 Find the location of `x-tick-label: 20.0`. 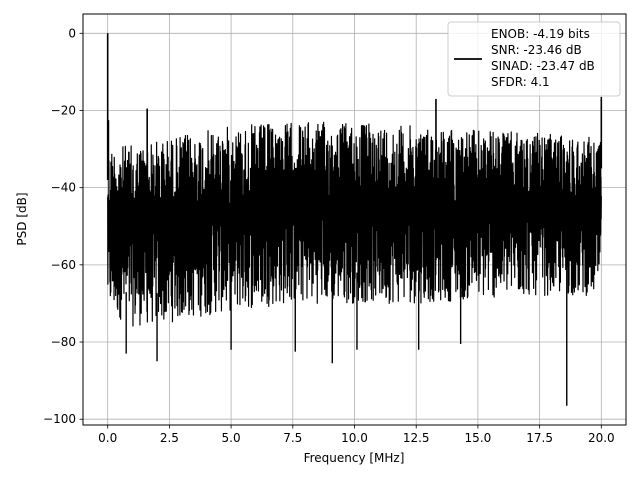

x-tick-label: 20.0 is located at coordinates (601, 438).